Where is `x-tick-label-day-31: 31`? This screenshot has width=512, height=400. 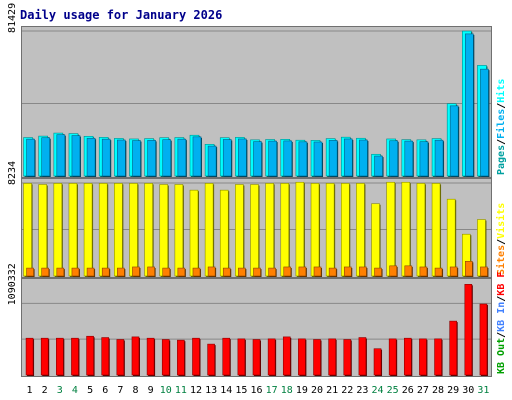
x-tick-label-day-31: 31 is located at coordinates (483, 390).